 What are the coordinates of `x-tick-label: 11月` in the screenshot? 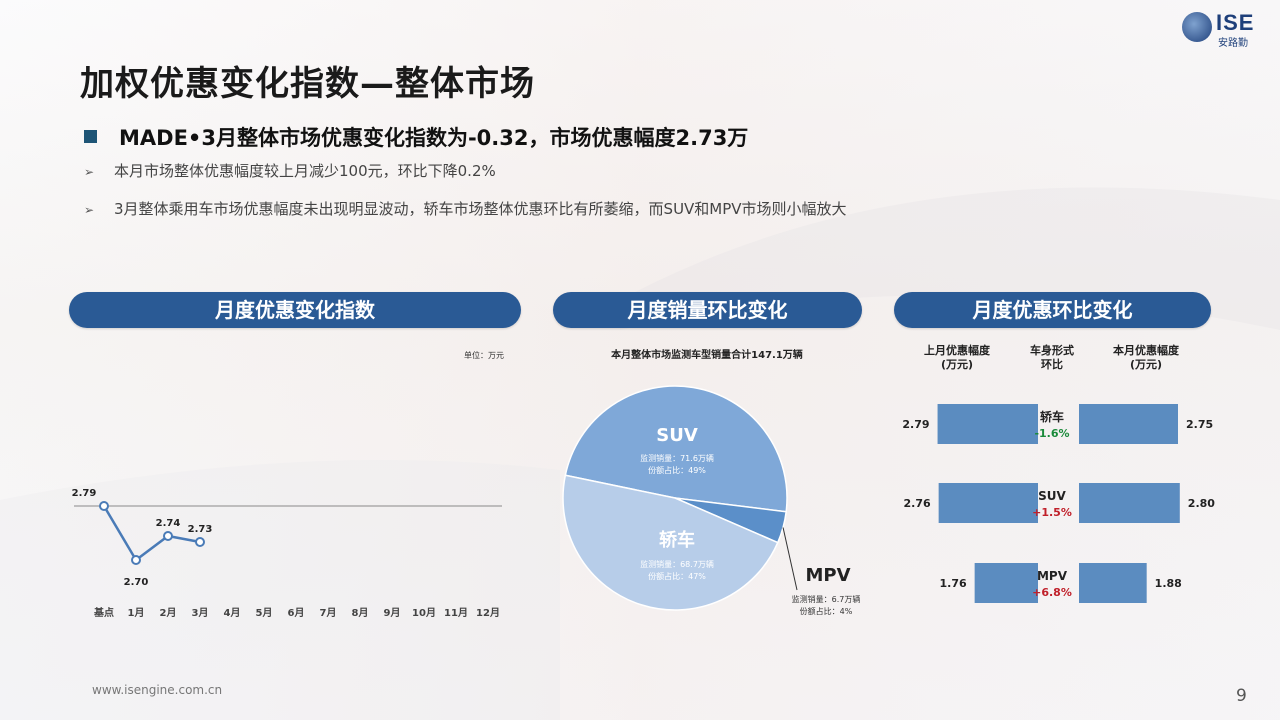 It's located at (456, 613).